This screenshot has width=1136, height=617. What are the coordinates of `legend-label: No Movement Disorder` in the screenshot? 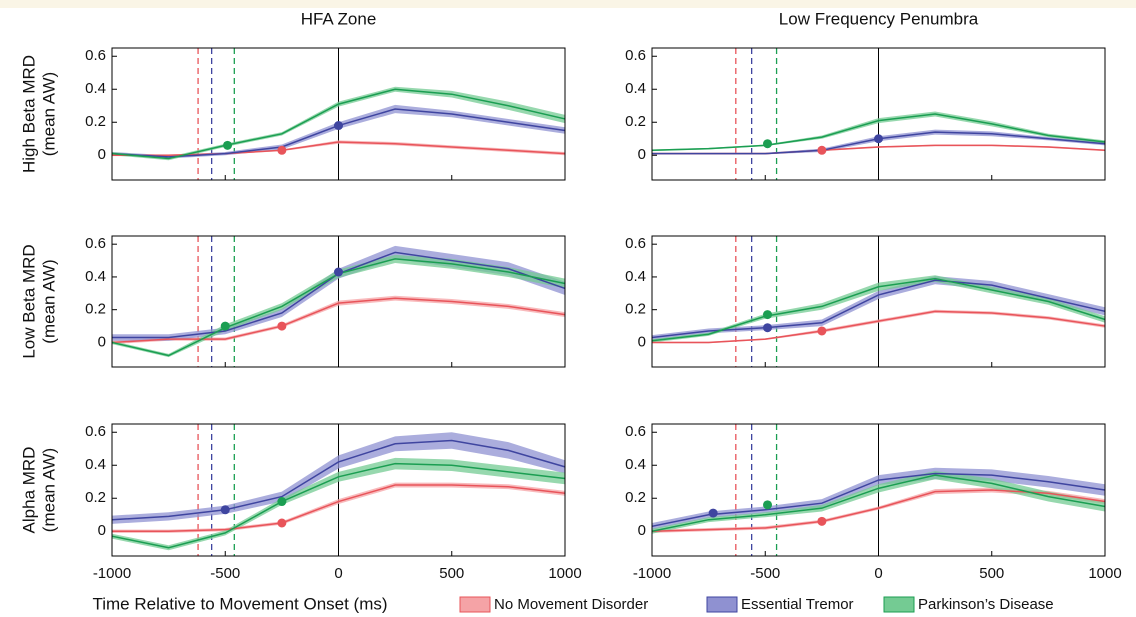 It's located at (571, 604).